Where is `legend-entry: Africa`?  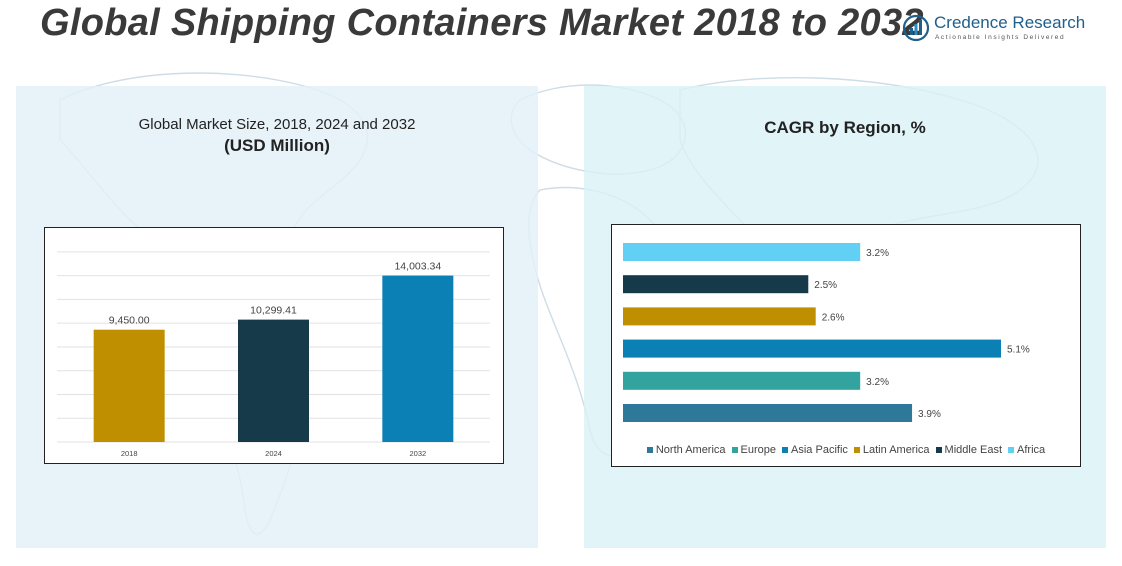 legend-entry: Africa is located at coordinates (1026, 450).